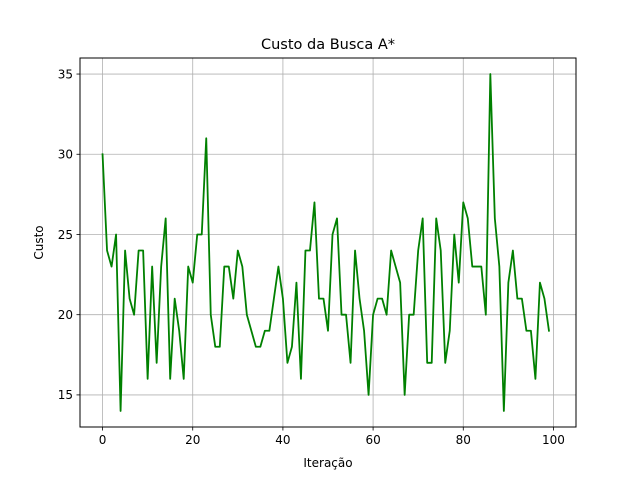  What do you see at coordinates (65, 74) in the screenshot?
I see `y-tick-label: 35` at bounding box center [65, 74].